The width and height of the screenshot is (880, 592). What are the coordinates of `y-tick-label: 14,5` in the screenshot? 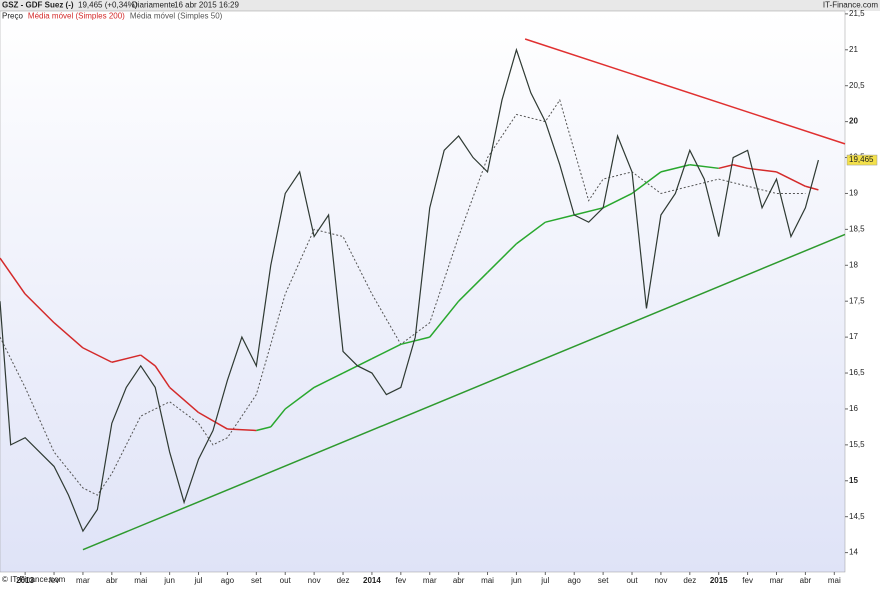 It's located at (857, 516).